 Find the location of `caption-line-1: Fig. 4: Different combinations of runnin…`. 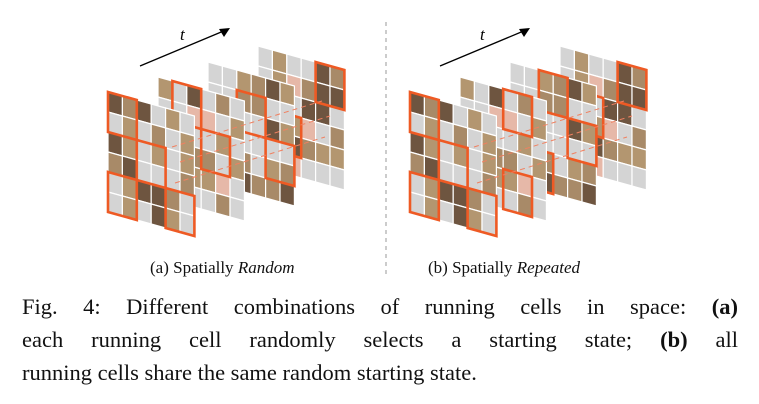

caption-line-1: Fig. 4: Different combinations of runnin… is located at coordinates (380, 306).